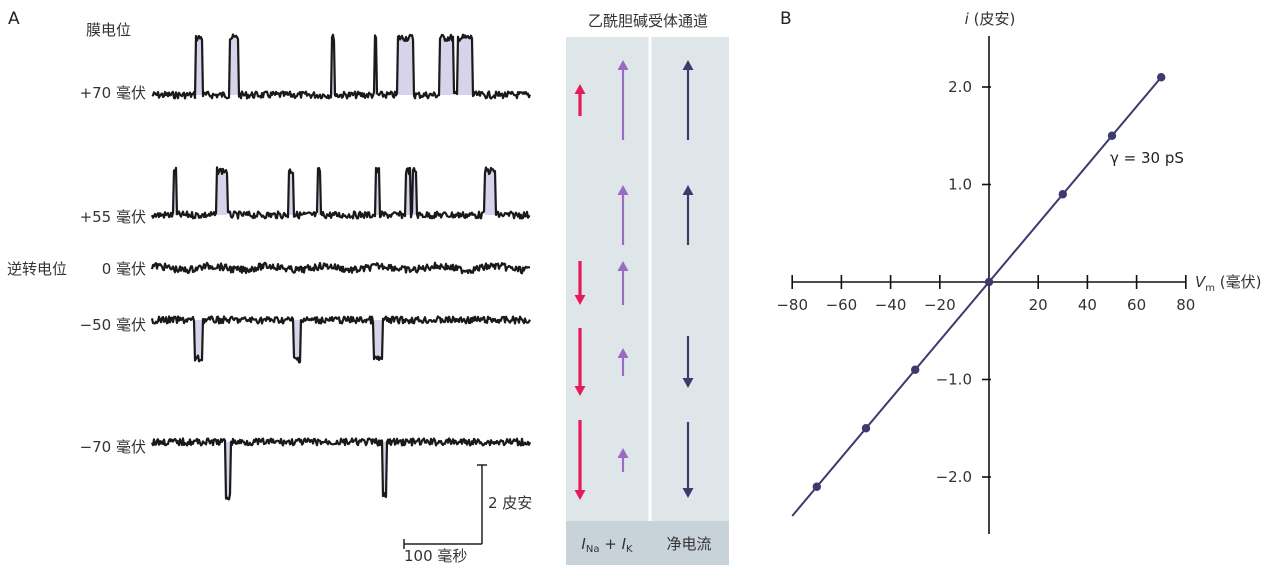 The height and width of the screenshot is (565, 1278). I want to click on footer-current-sum: INa + IK, so click(607, 545).